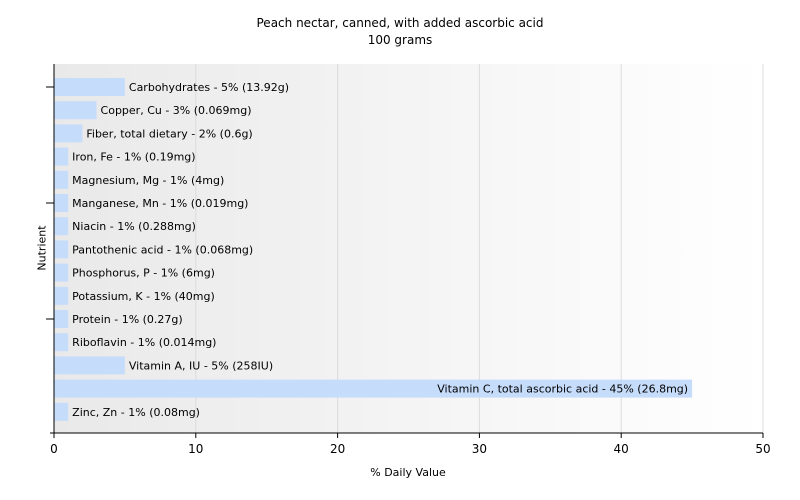 The width and height of the screenshot is (800, 500). I want to click on data-label: Riboflavin - 1% (0.014mg), so click(144, 342).